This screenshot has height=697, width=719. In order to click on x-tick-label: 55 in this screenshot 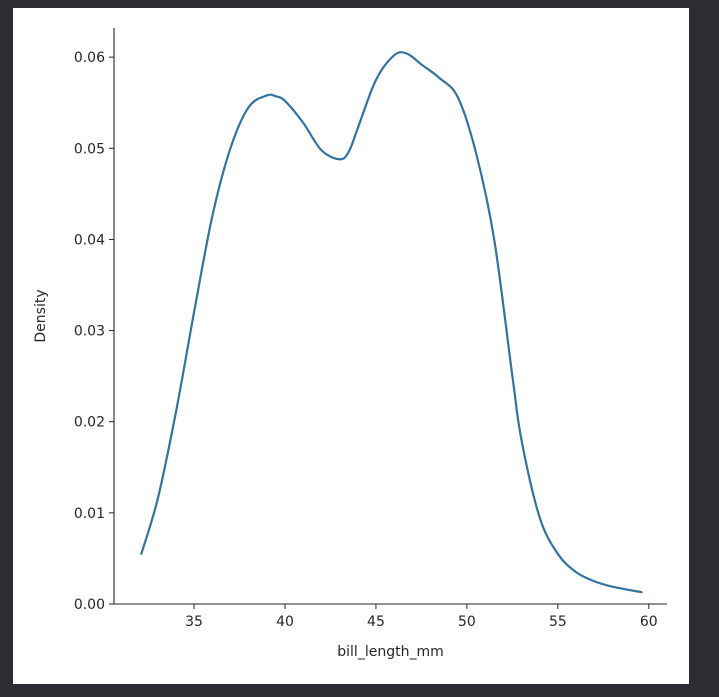, I will do `click(558, 622)`.